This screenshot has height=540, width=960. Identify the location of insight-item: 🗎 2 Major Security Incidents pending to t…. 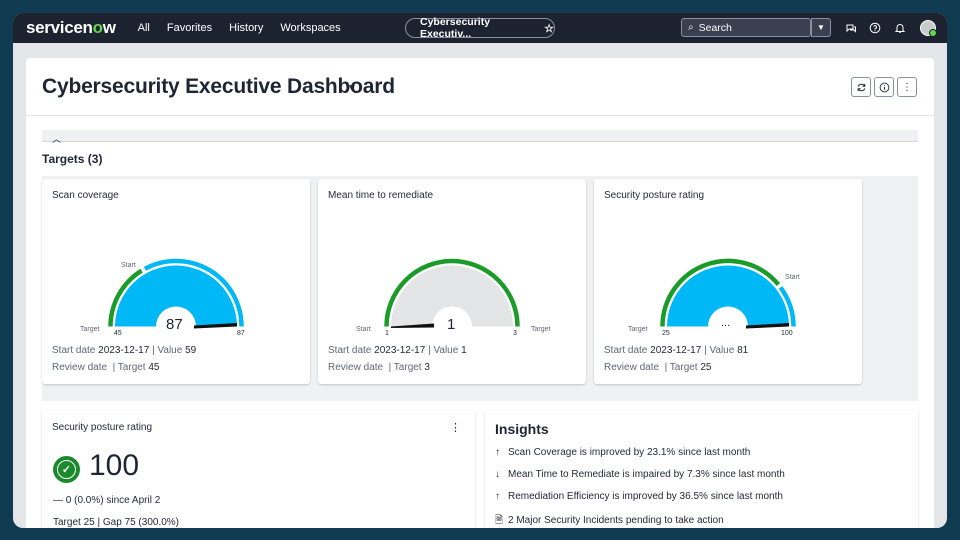
(609, 520).